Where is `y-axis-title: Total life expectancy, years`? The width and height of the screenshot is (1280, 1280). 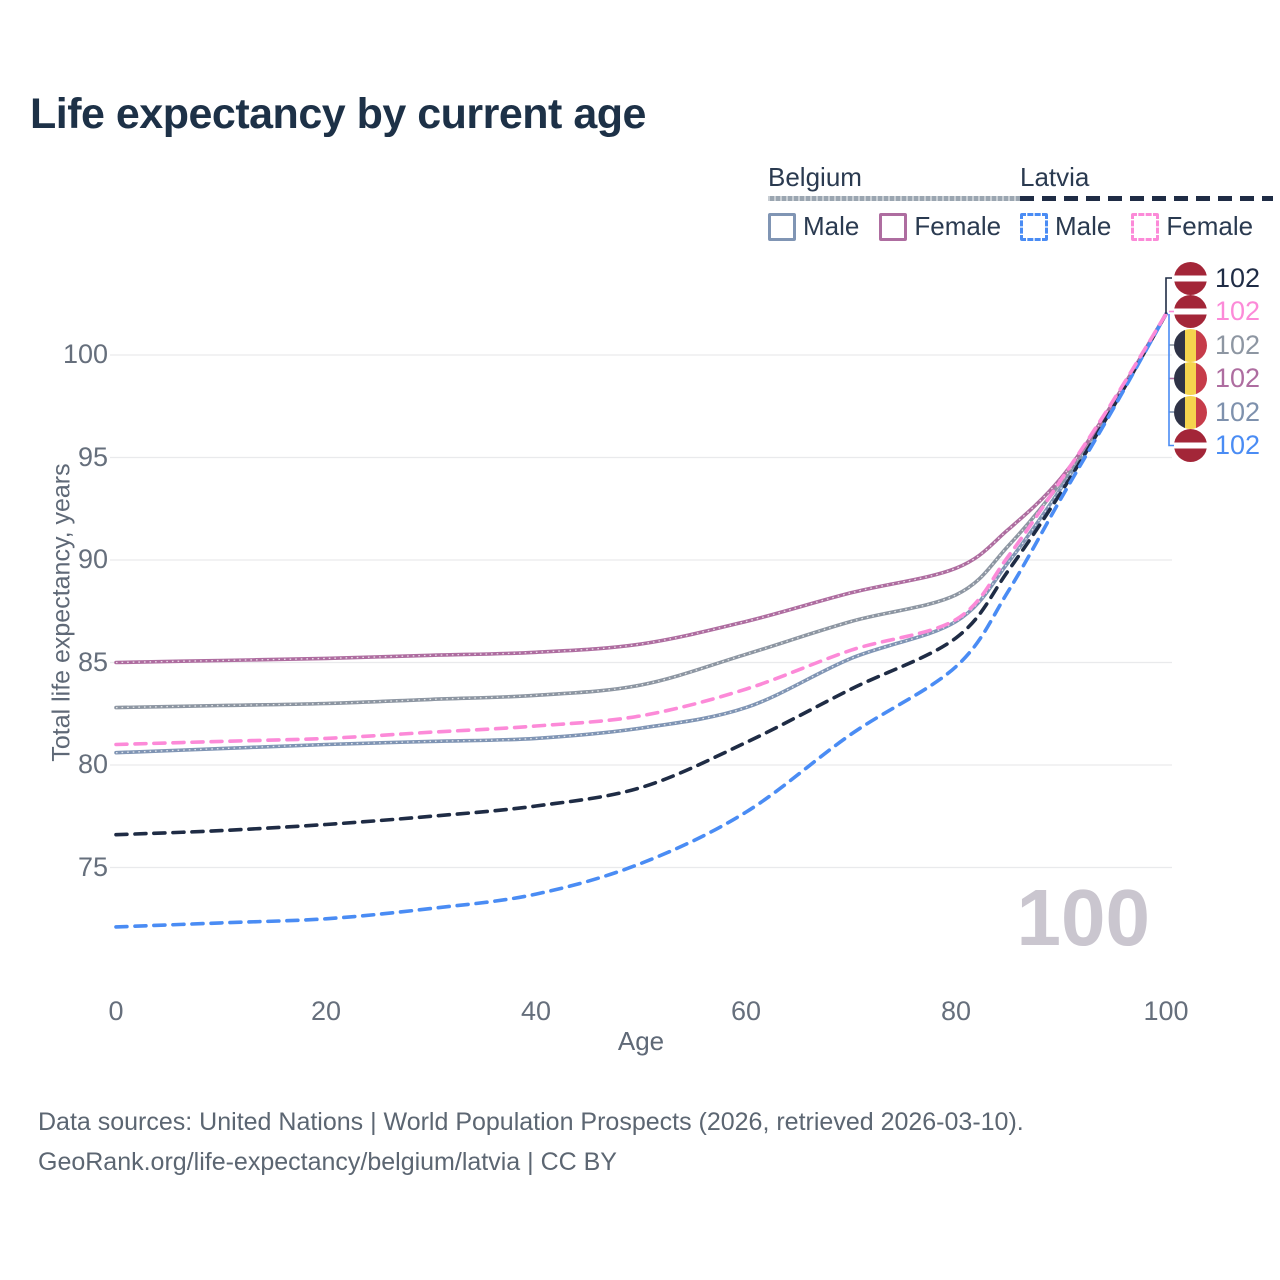 y-axis-title: Total life expectancy, years is located at coordinates (61, 612).